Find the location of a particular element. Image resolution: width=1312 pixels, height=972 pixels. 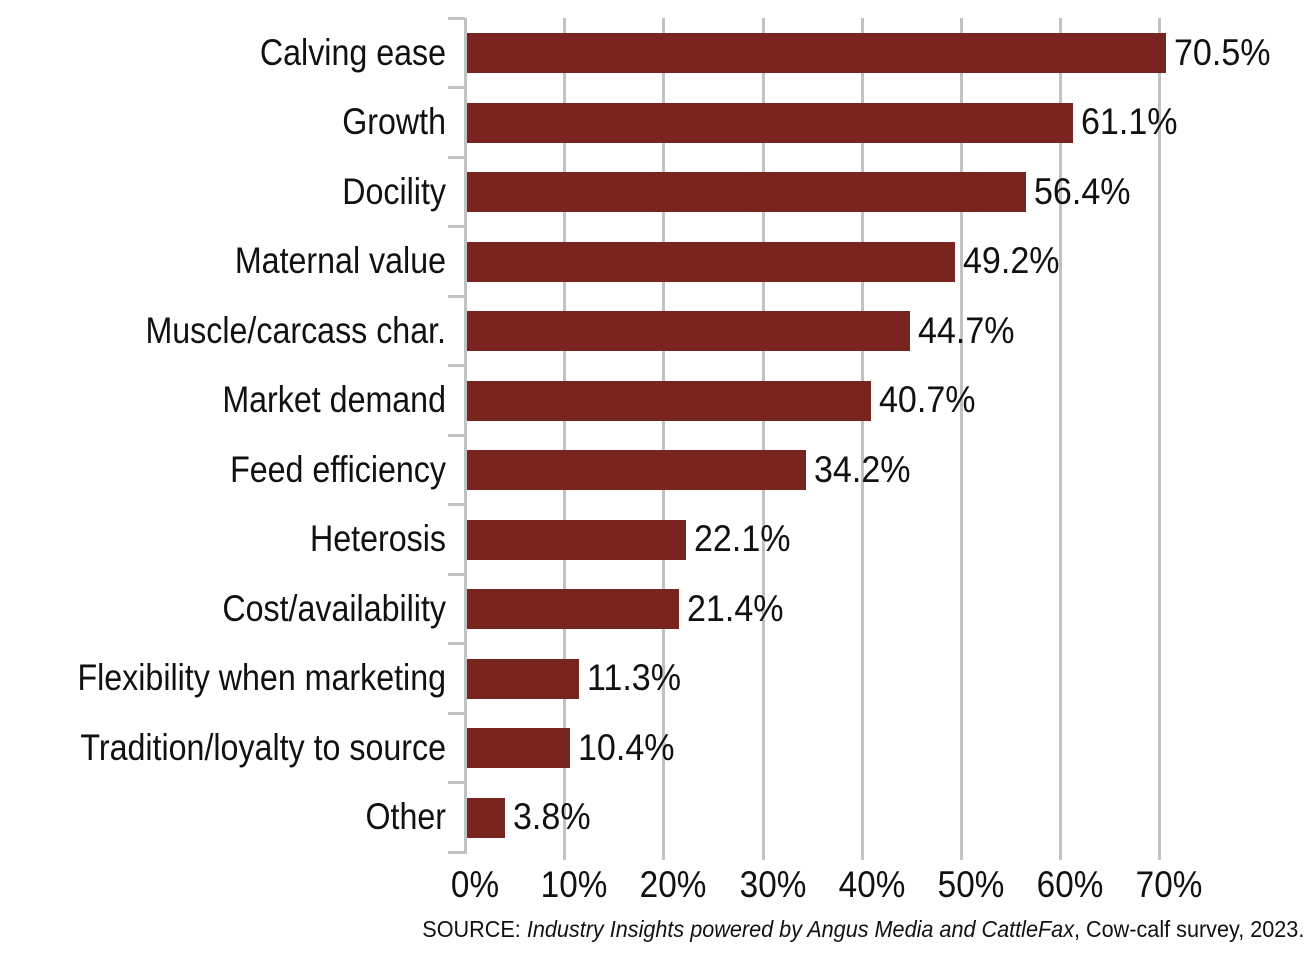

bar-row: Heterosis 22.1% is located at coordinates (656, 540).